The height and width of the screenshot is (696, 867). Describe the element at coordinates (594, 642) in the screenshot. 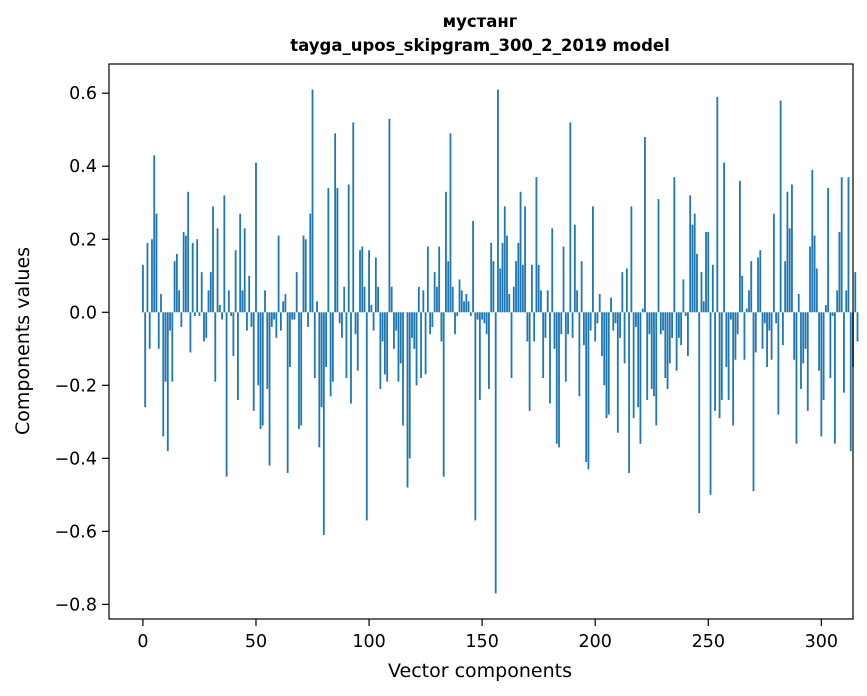

I see `x-tick-label: 200` at that location.